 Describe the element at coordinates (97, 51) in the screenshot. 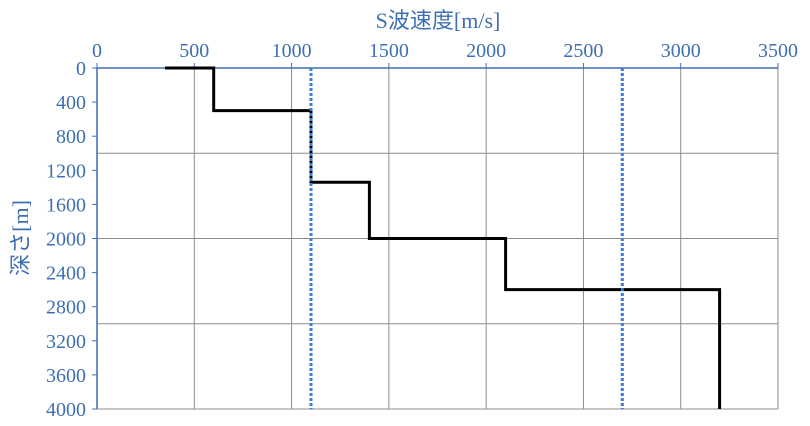

I see `x-tick-label: 0` at that location.